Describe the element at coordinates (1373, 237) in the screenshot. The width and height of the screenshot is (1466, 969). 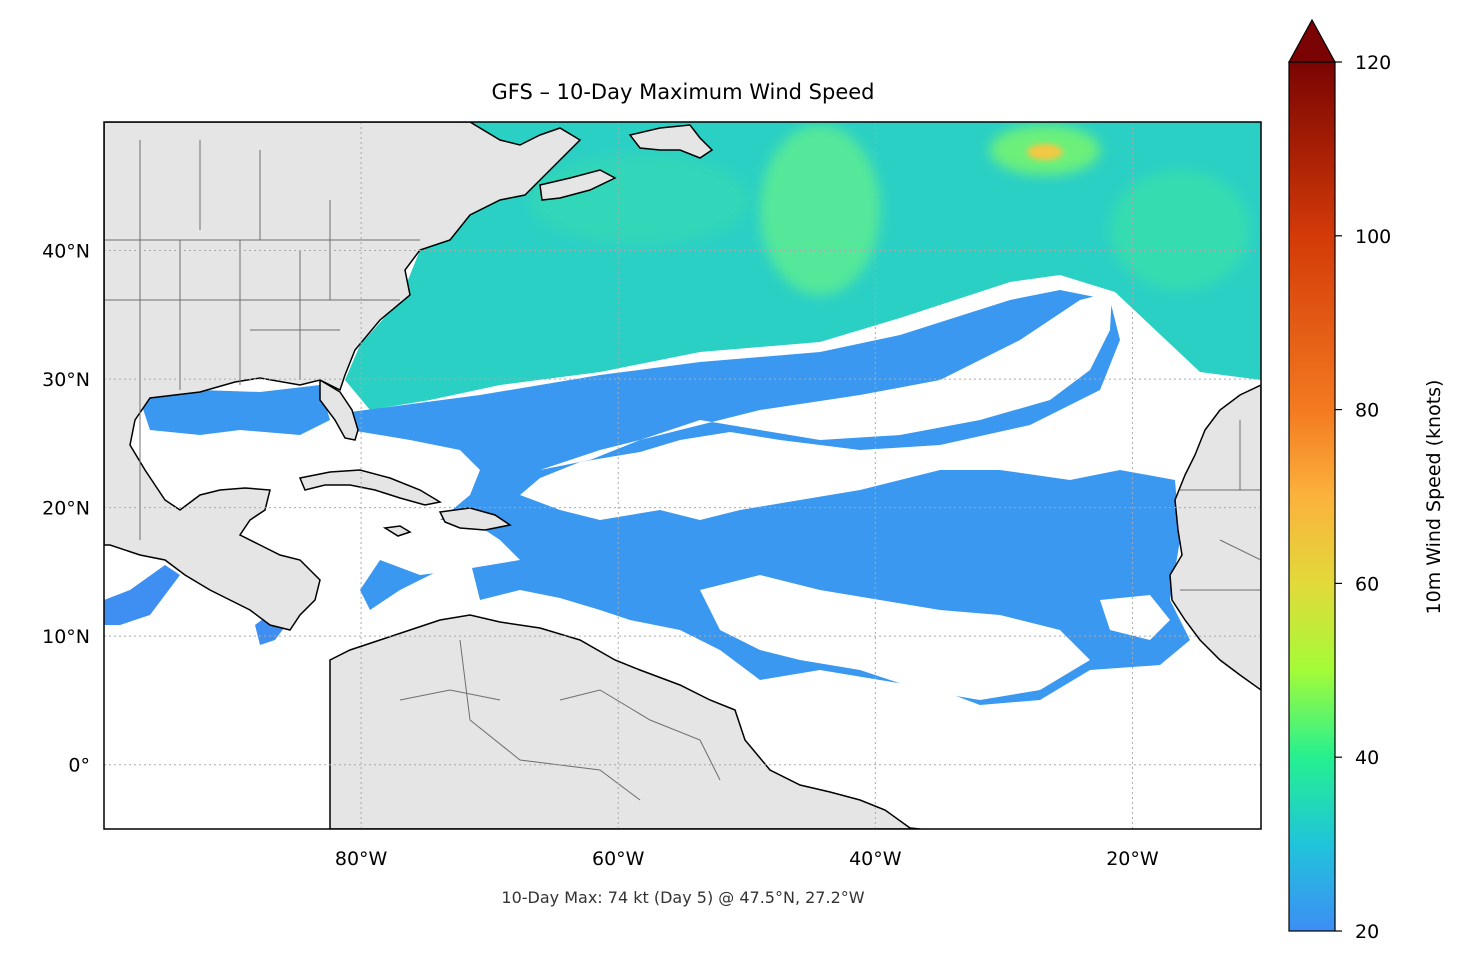
I see `colorbar-tick-label: 100` at that location.